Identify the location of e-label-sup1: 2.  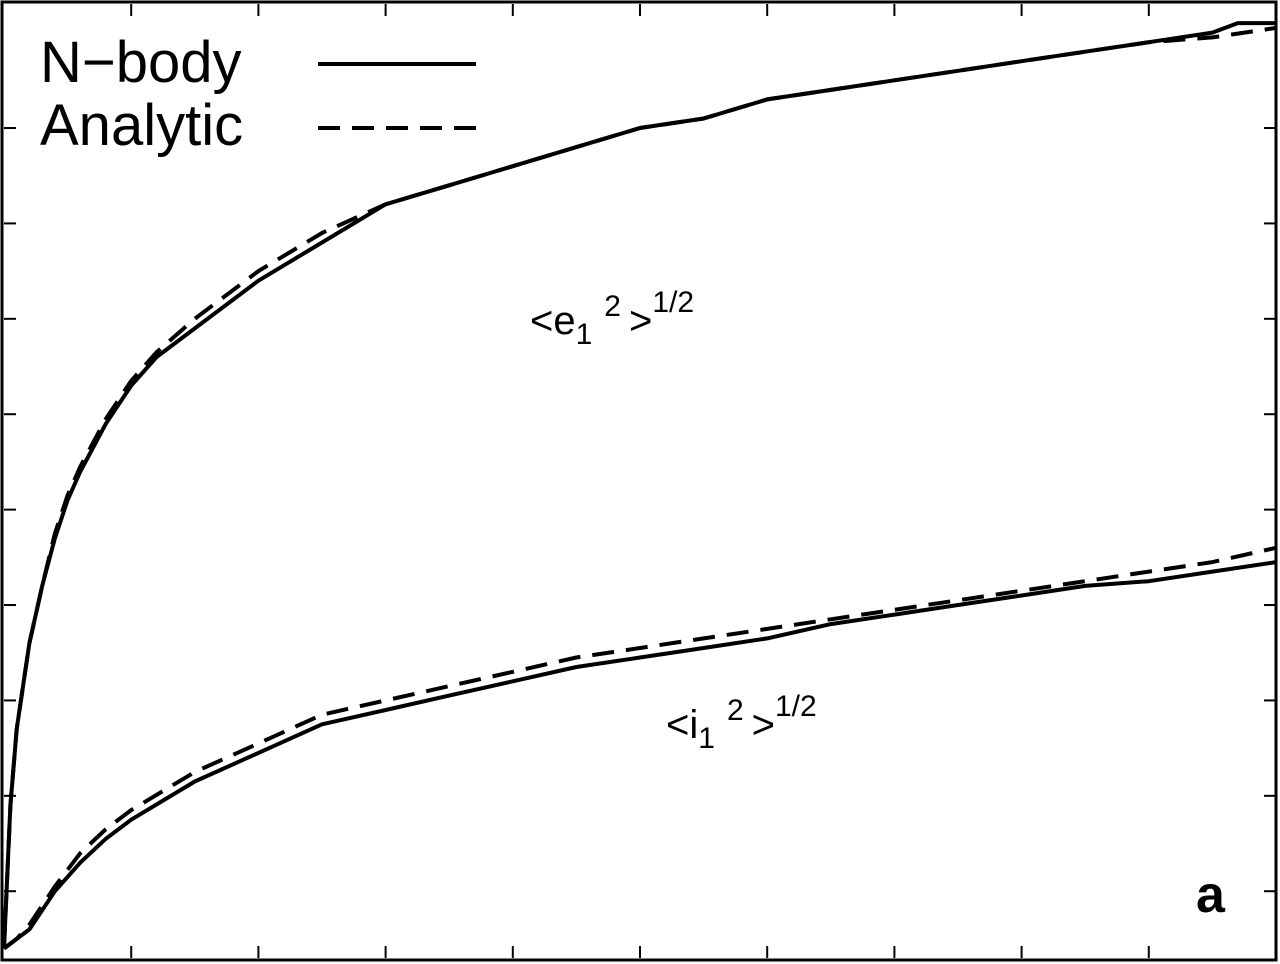
(612, 306).